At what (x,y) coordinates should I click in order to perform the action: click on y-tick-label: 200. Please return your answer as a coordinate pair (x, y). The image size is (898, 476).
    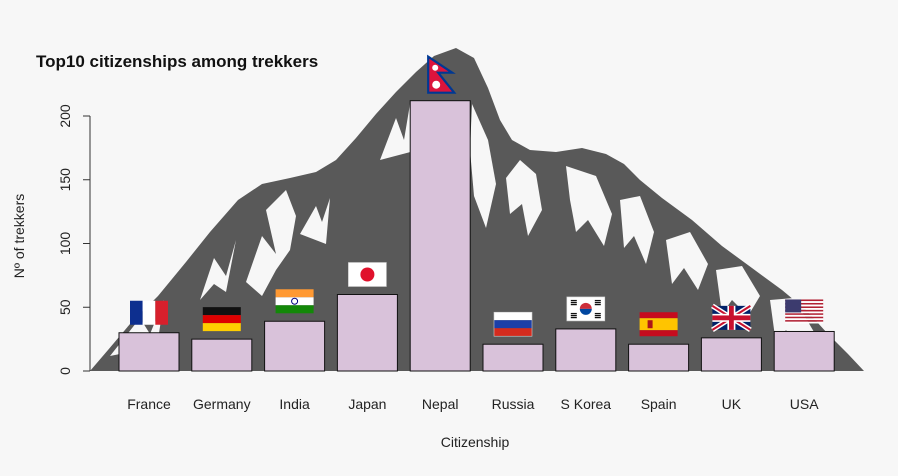
    Looking at the image, I should click on (65, 116).